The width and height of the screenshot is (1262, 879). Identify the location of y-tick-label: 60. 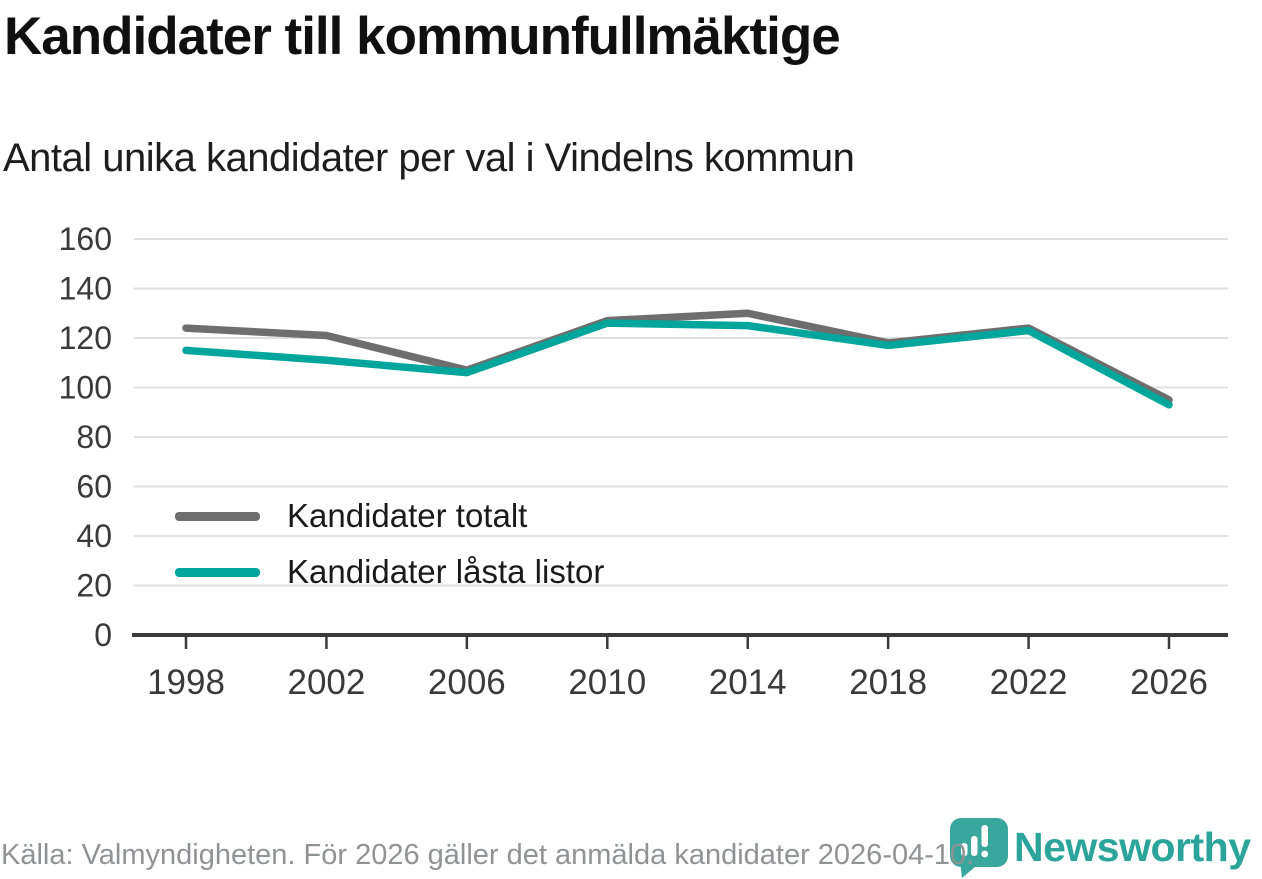
(94, 487).